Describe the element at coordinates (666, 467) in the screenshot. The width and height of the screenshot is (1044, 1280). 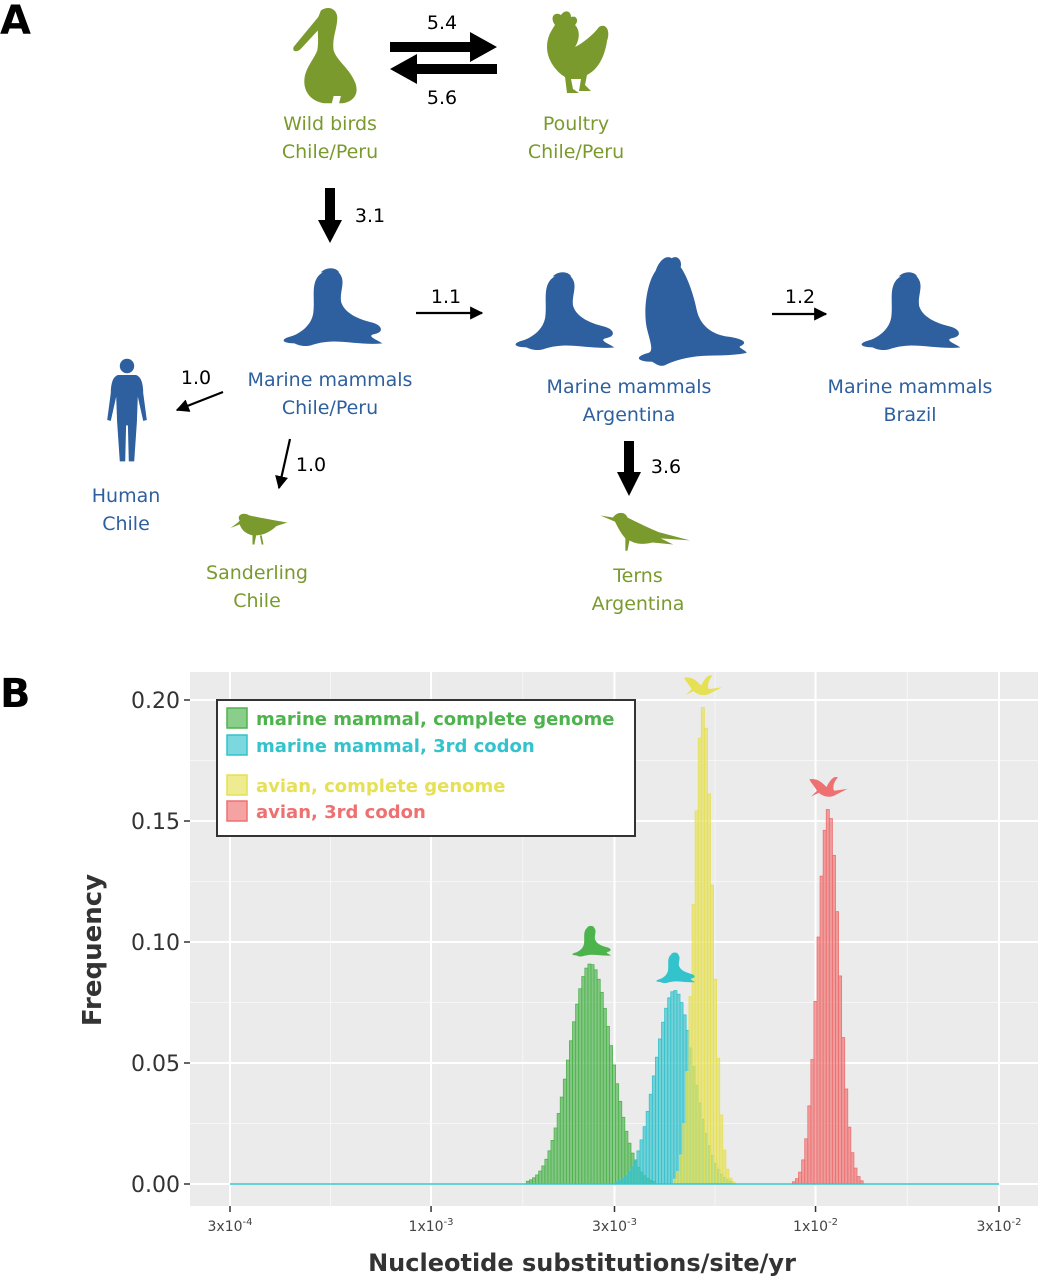
I see `rate-label: 3.6` at that location.